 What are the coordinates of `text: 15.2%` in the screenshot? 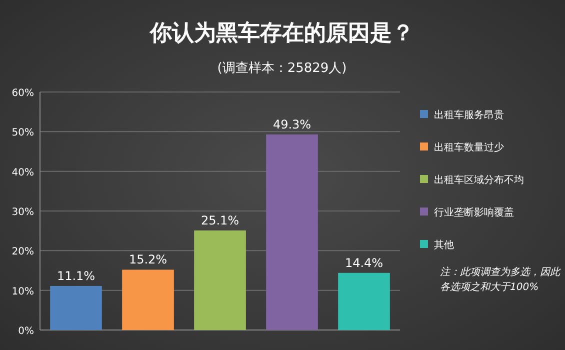 It's located at (148, 259).